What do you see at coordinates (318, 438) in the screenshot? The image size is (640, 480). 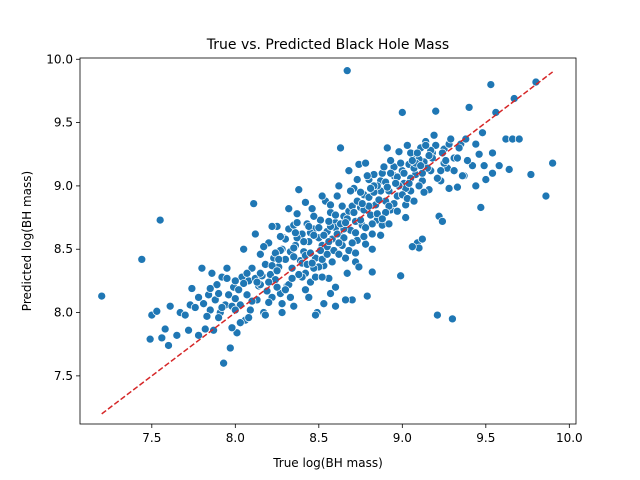 I see `x-tick-label: 8.5` at bounding box center [318, 438].